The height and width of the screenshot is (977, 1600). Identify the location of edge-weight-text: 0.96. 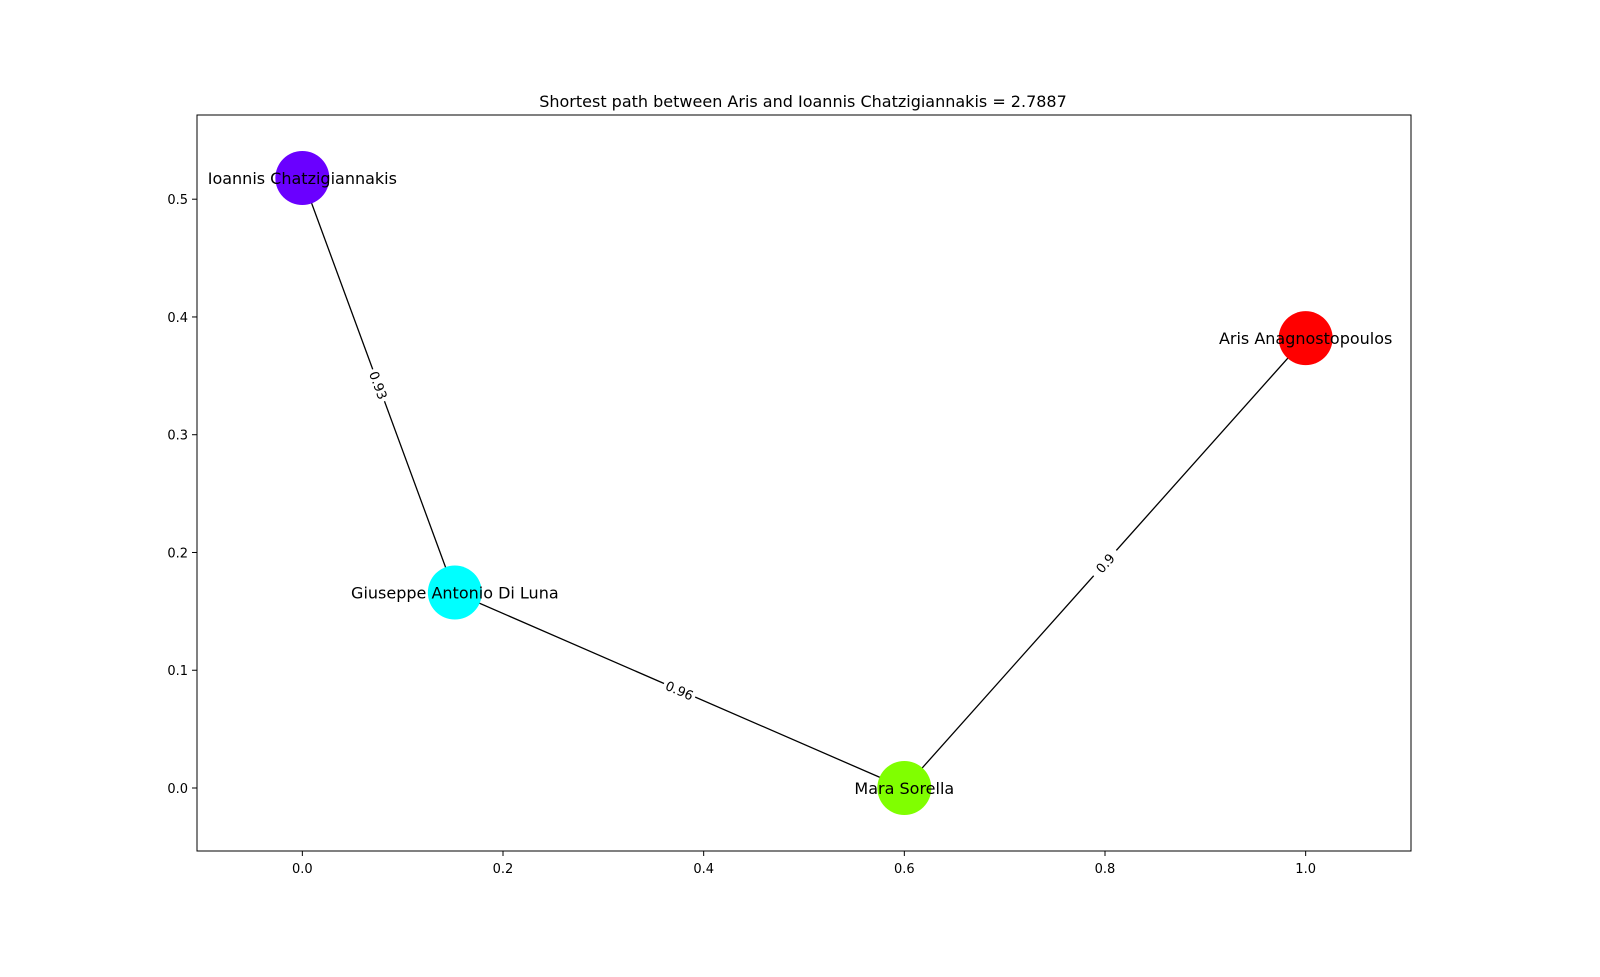
(679, 691).